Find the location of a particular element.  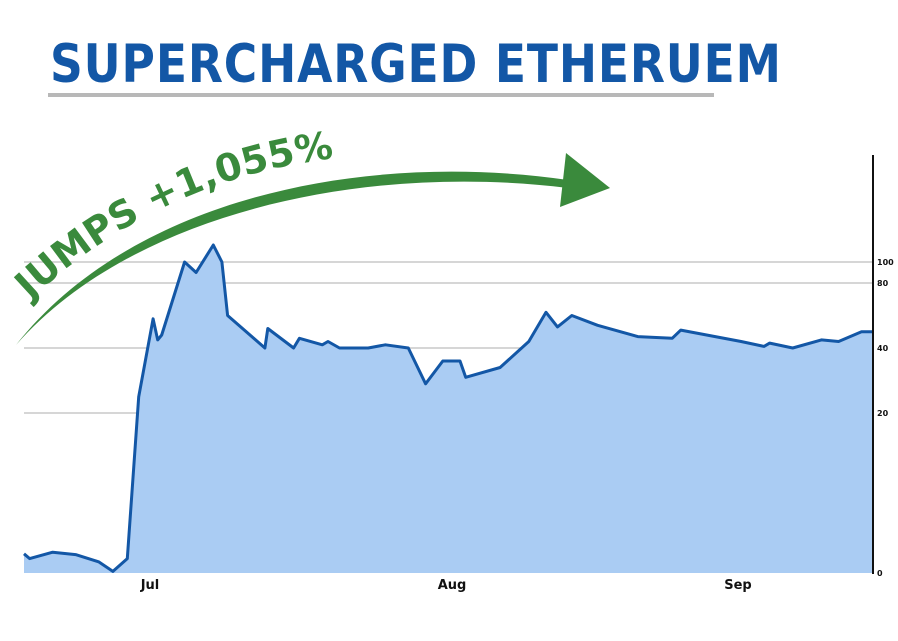

y-tick-label: 0 is located at coordinates (880, 573).